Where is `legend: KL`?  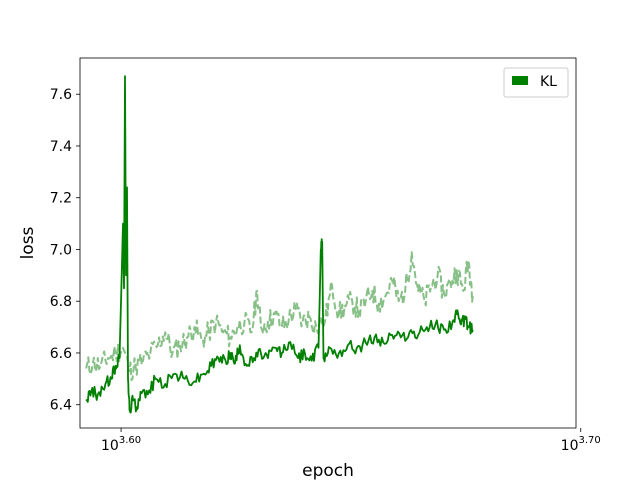
legend: KL is located at coordinates (536, 82).